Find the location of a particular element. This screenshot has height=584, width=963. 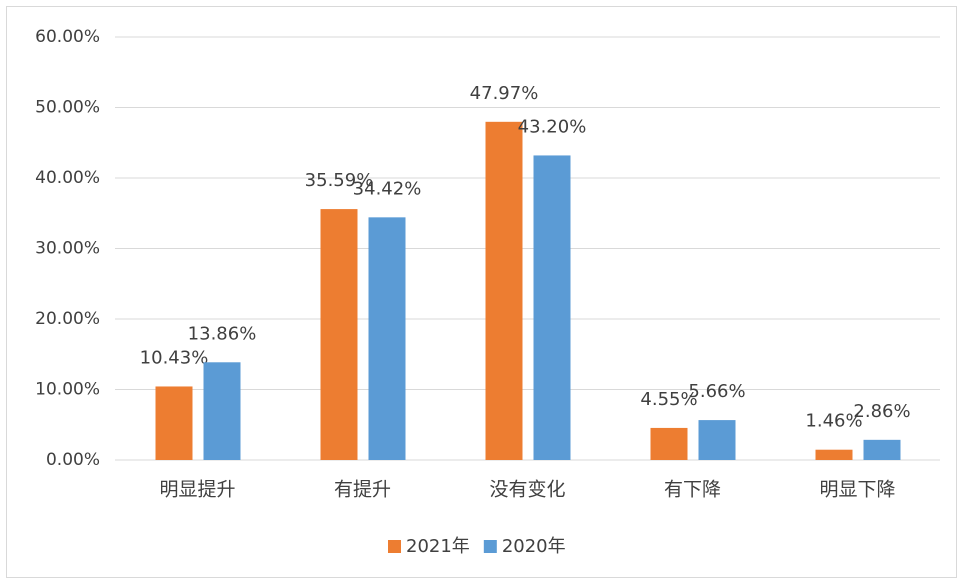

data-label: 43.20% is located at coordinates (552, 126).